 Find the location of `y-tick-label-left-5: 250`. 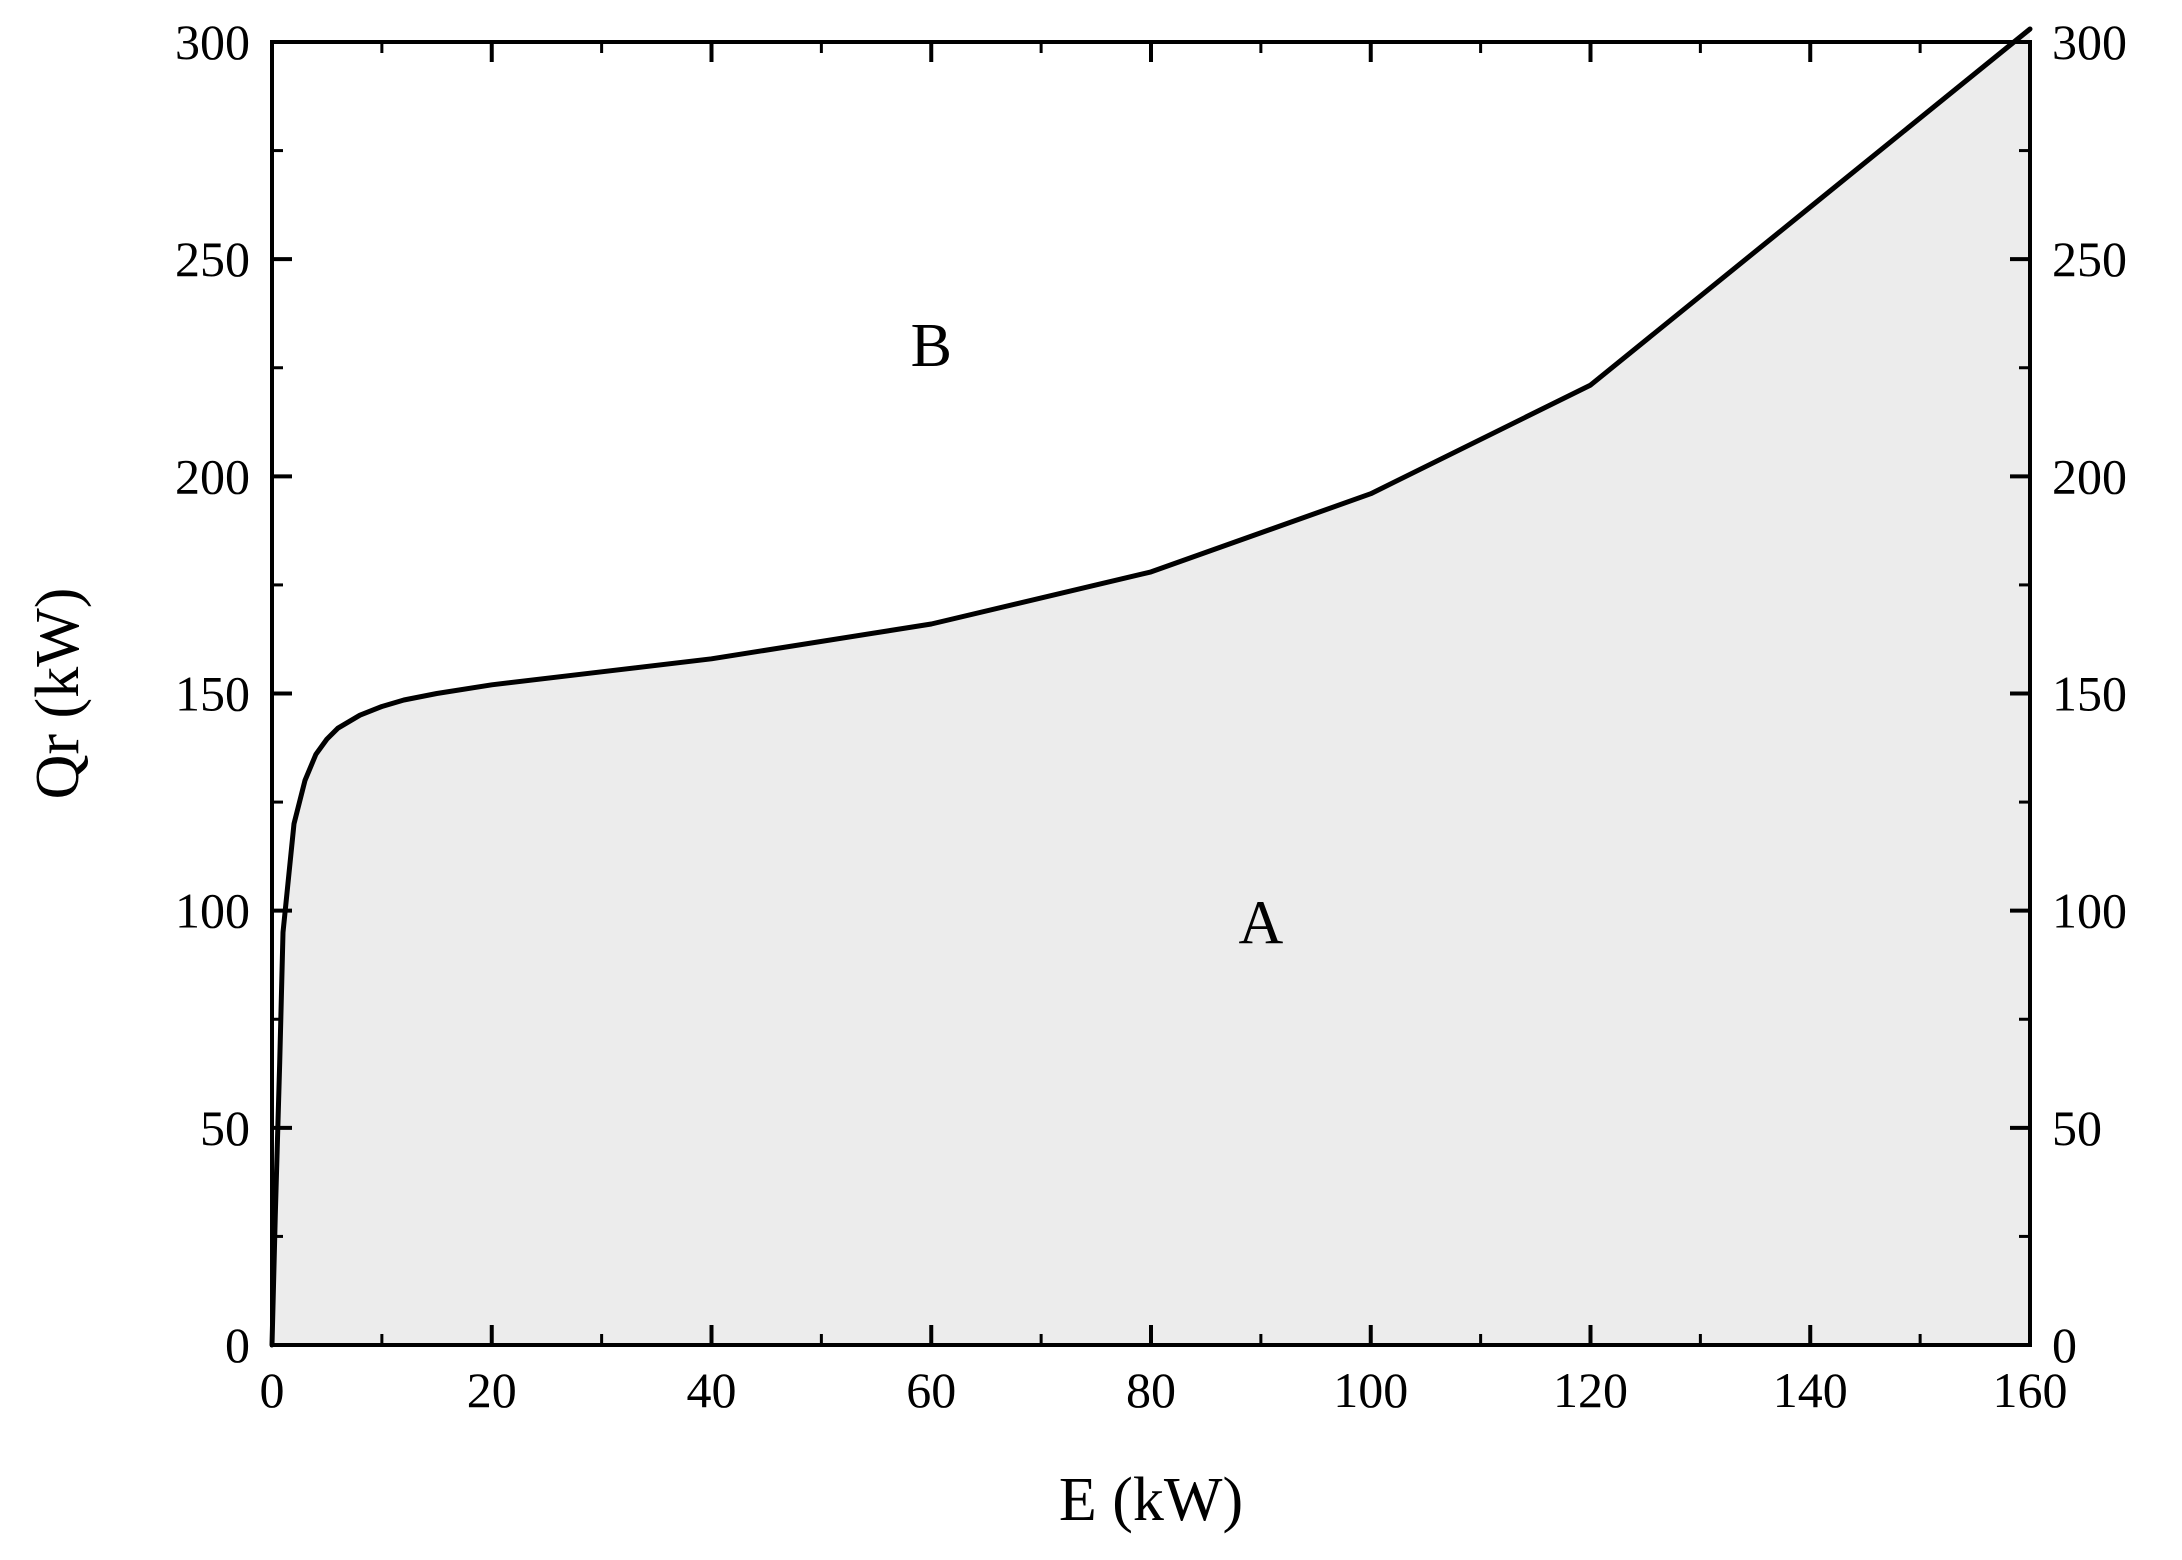

y-tick-label-left-5: 250 is located at coordinates (212, 259).